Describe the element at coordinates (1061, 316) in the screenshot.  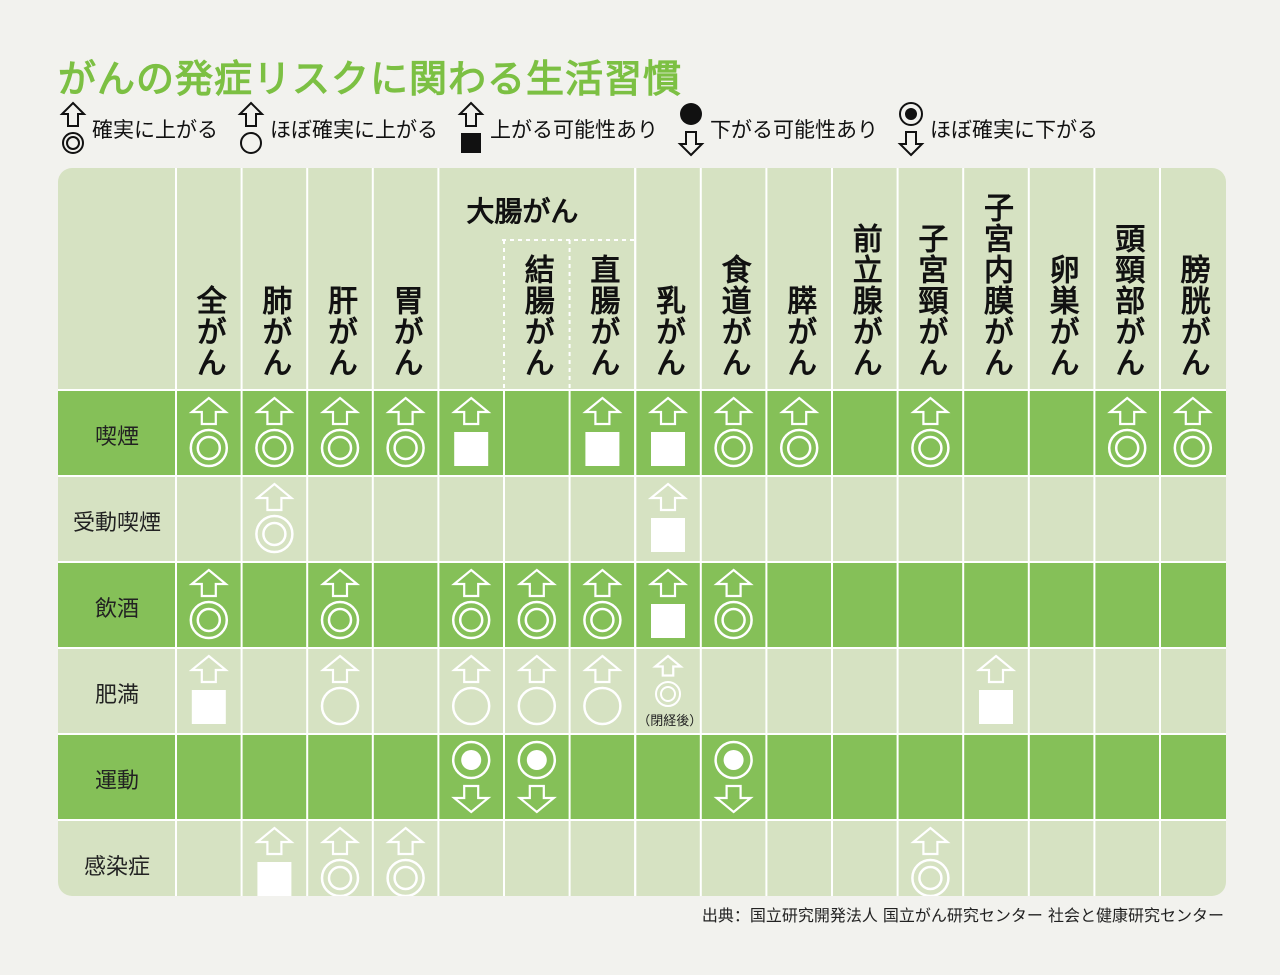
I see `column-header: 卵巣がん` at that location.